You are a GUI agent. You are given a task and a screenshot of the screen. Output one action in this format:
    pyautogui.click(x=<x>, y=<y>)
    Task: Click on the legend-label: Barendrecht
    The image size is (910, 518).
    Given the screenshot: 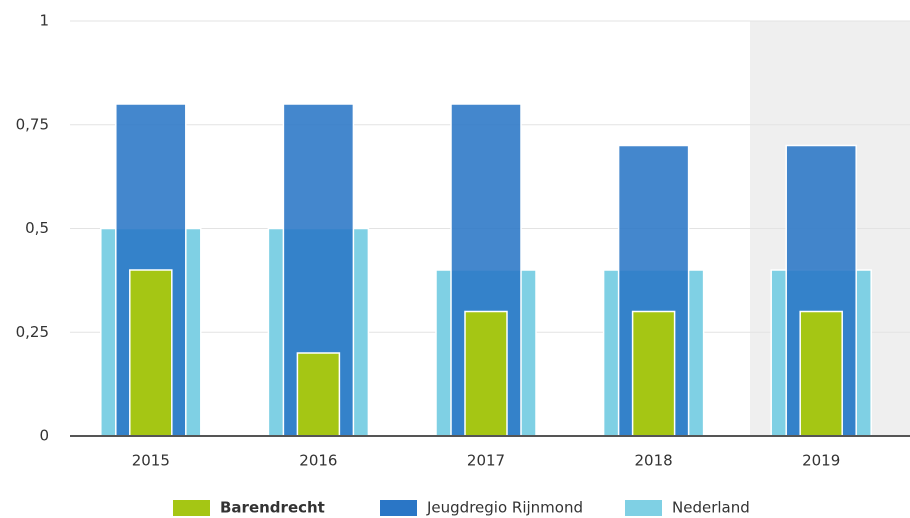 What is the action you would take?
    pyautogui.click(x=272, y=508)
    